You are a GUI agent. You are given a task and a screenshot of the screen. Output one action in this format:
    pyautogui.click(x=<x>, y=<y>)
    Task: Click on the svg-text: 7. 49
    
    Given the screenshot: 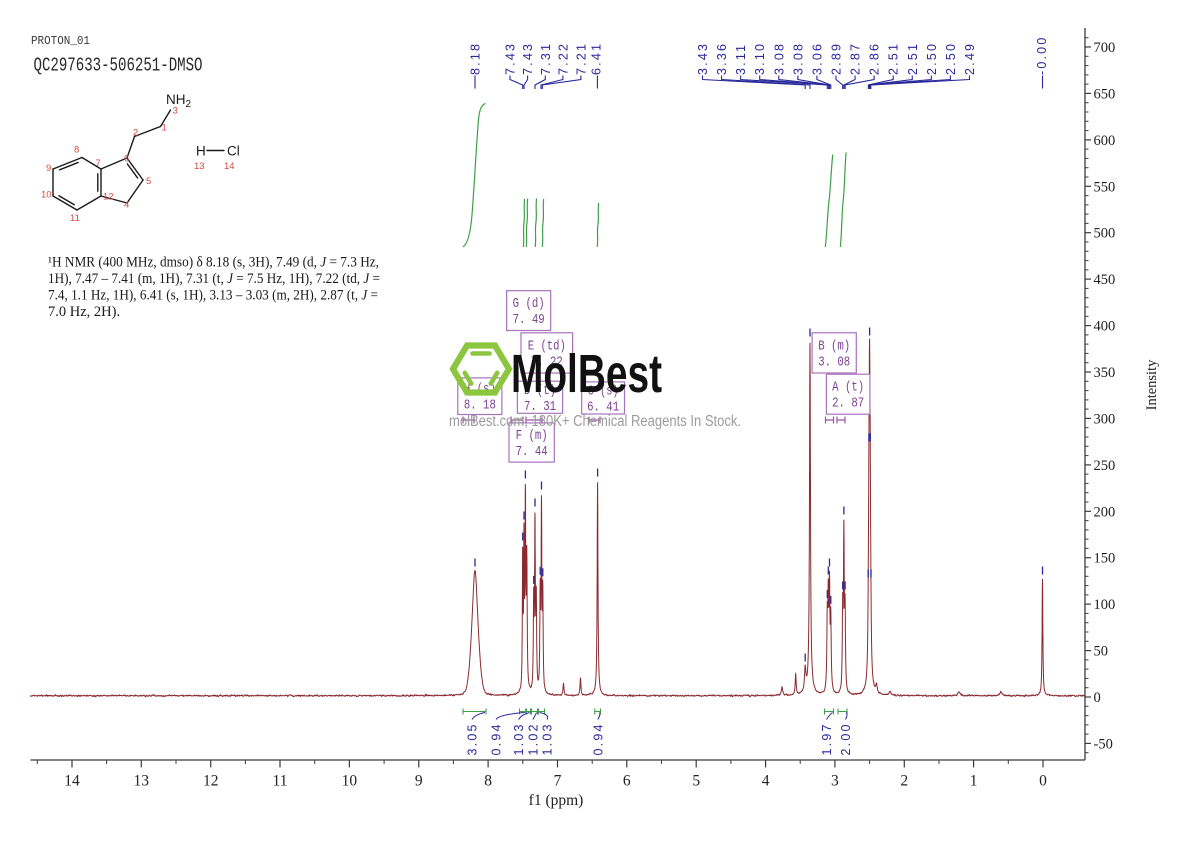 What is the action you would take?
    pyautogui.click(x=529, y=320)
    